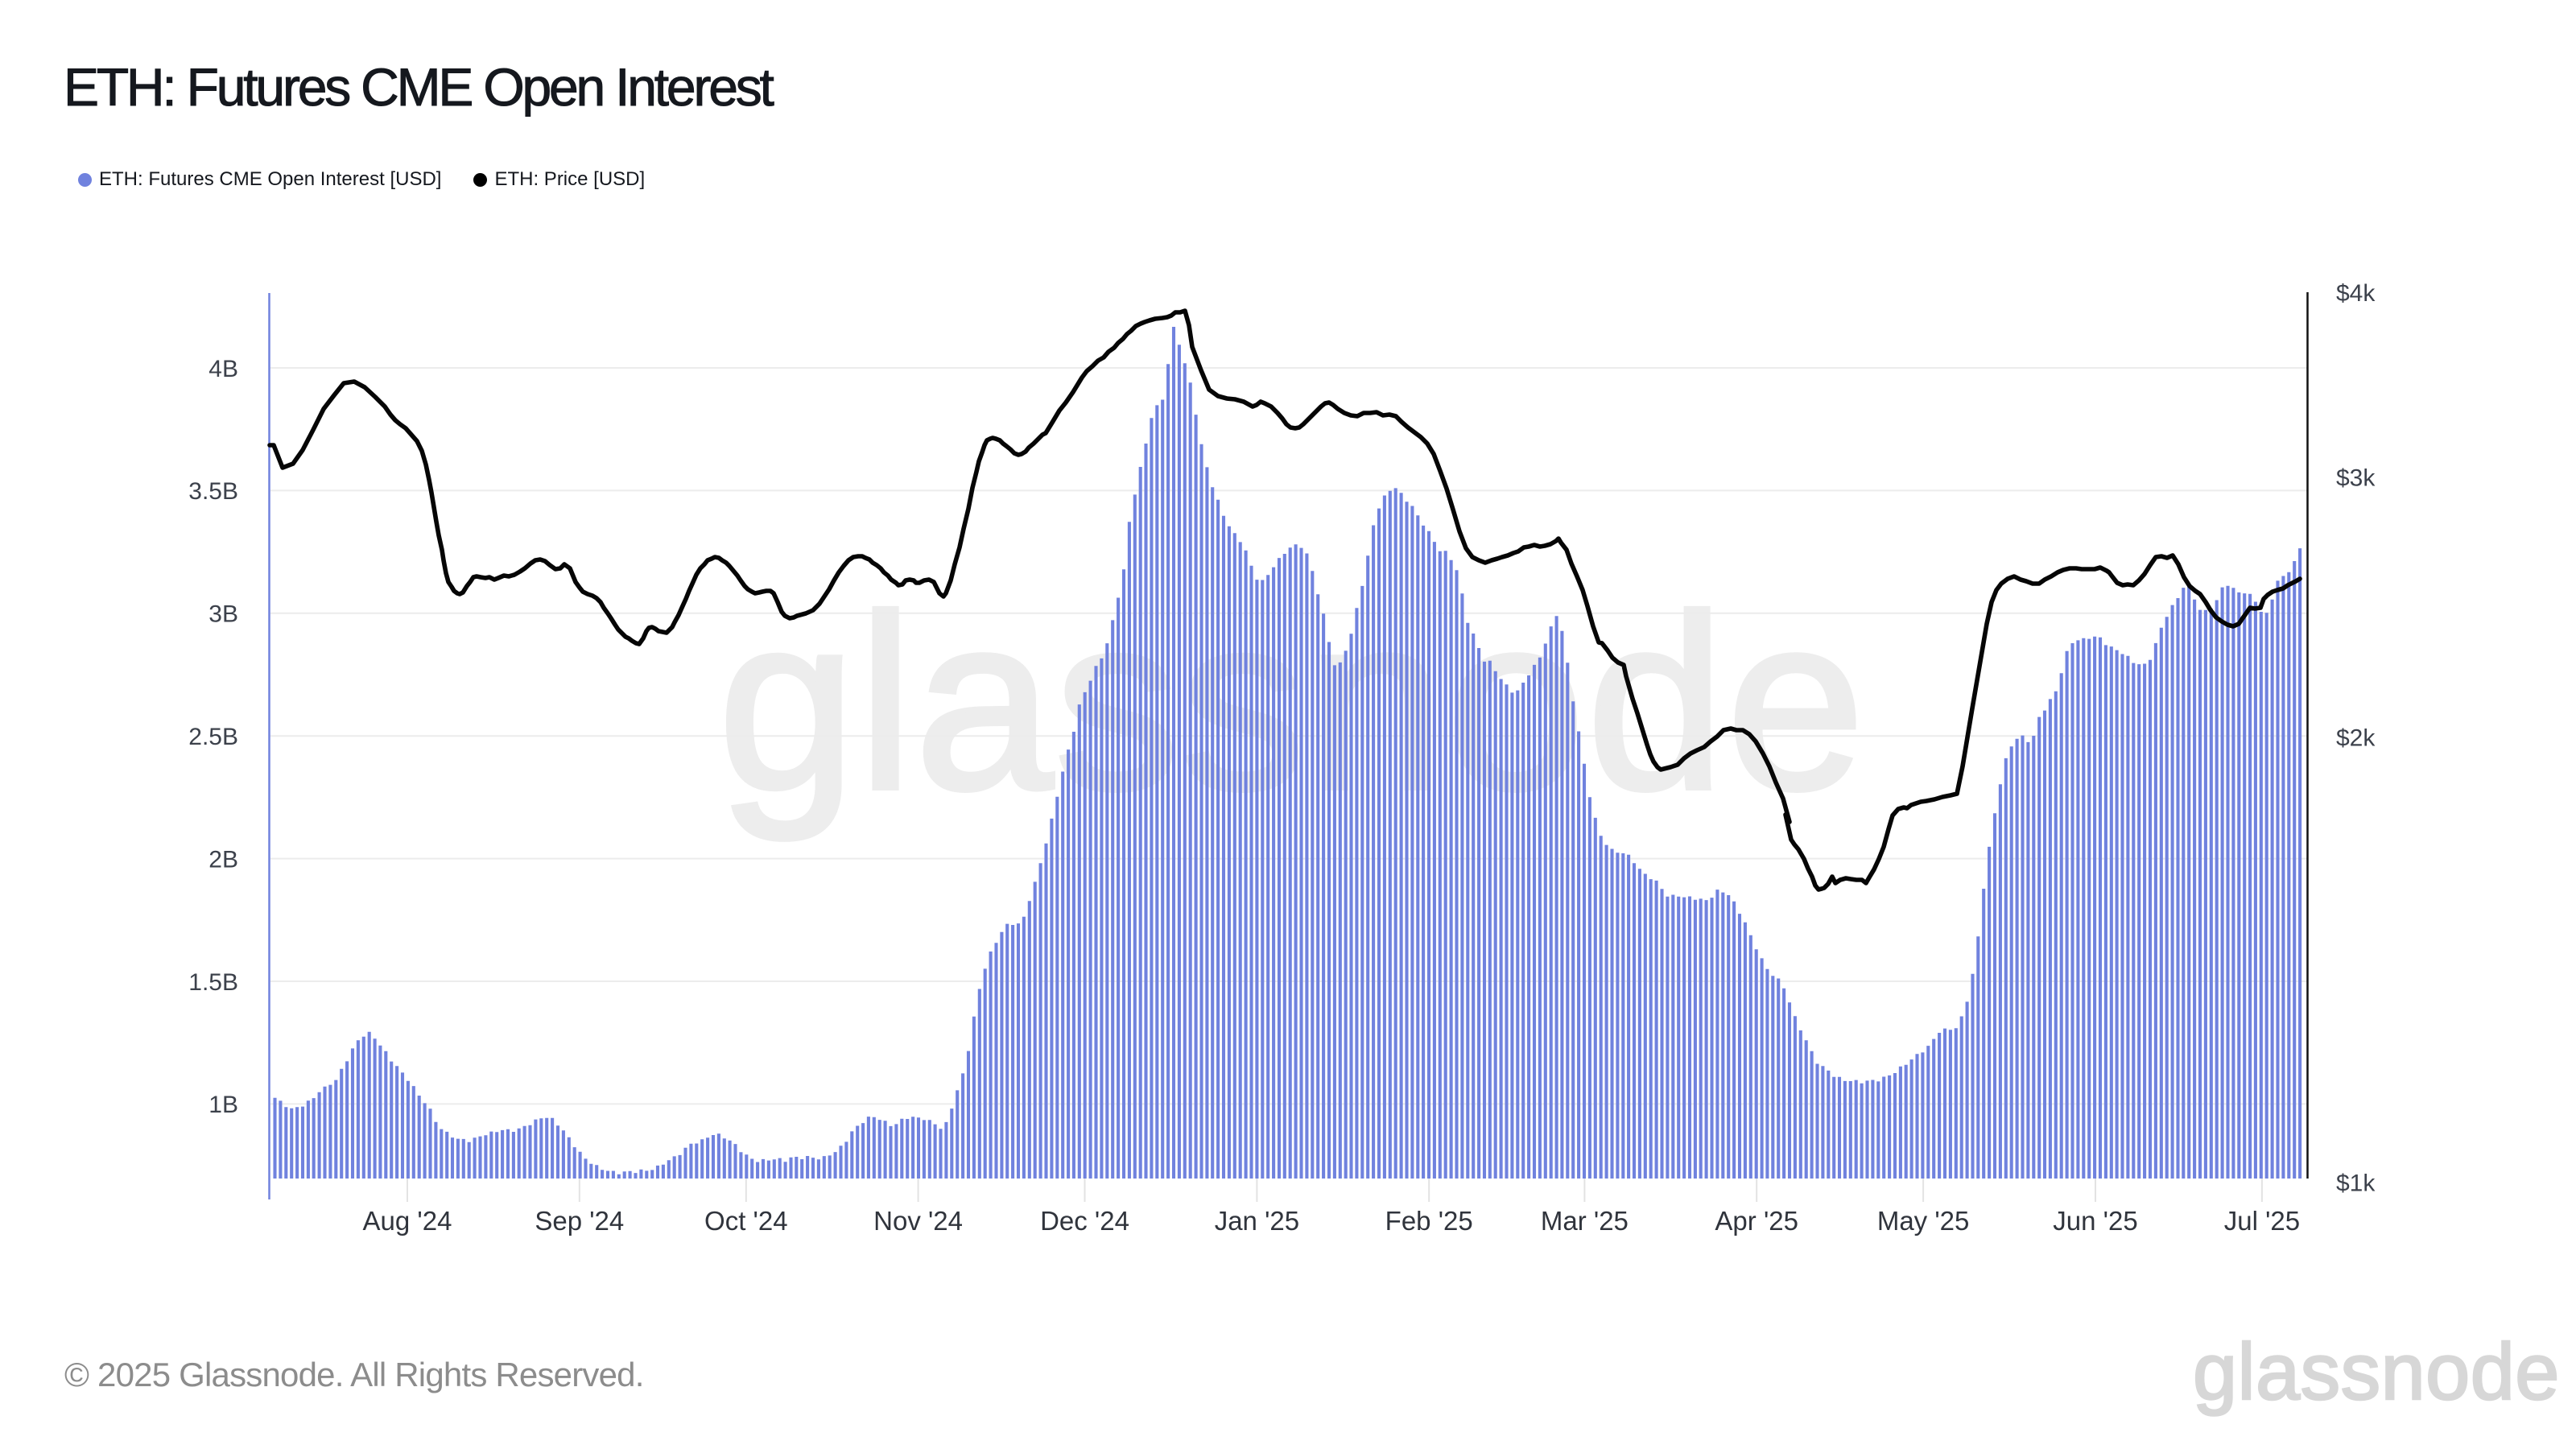 This screenshot has height=1449, width=2576. I want to click on svg-text: Oct '24, so click(746, 1221).